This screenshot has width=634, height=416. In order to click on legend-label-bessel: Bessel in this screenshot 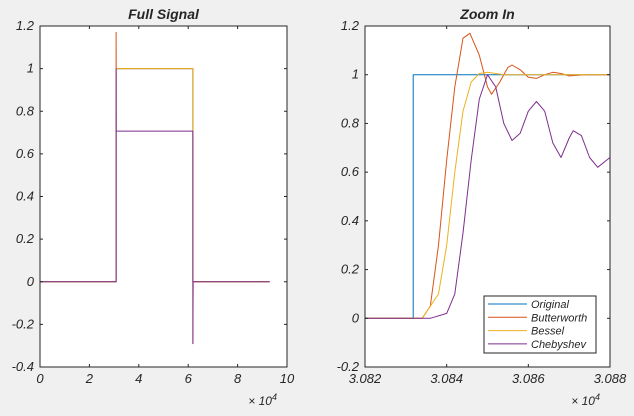, I will do `click(548, 332)`.